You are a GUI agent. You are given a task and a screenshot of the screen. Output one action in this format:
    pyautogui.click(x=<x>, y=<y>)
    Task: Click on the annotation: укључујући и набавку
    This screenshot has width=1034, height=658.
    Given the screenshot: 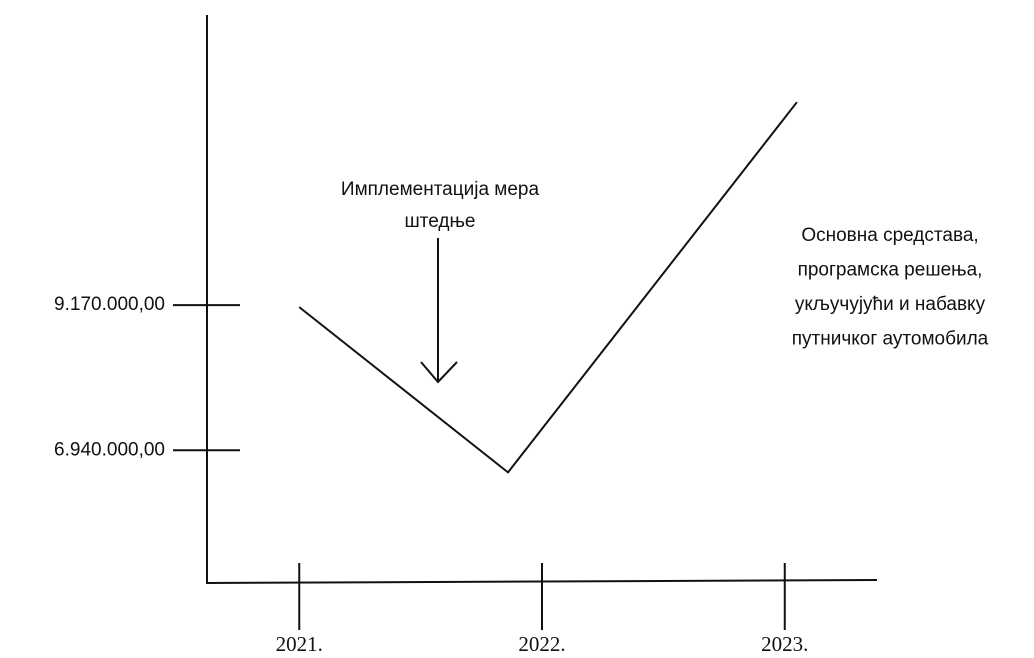 What is the action you would take?
    pyautogui.click(x=890, y=304)
    